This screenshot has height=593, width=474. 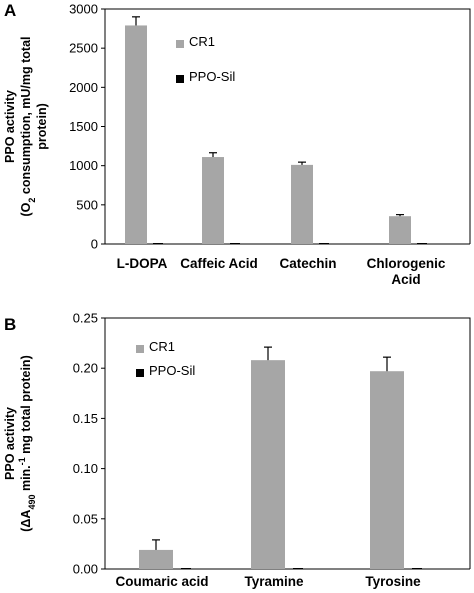 What do you see at coordinates (83, 126) in the screenshot?
I see `y-tick-label: 1500` at bounding box center [83, 126].